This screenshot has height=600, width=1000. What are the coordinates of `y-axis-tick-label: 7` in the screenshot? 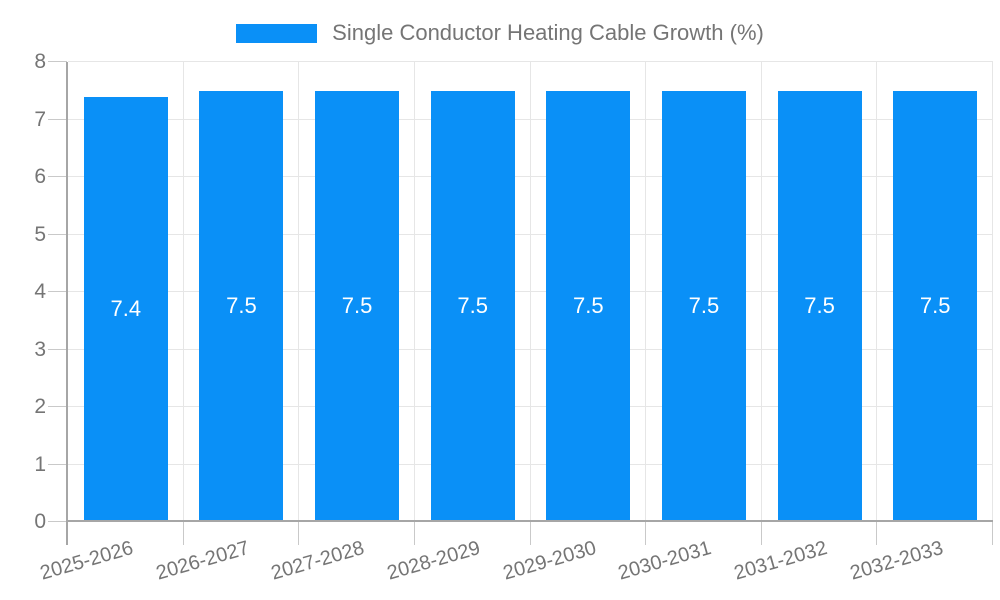 It's located at (40, 119).